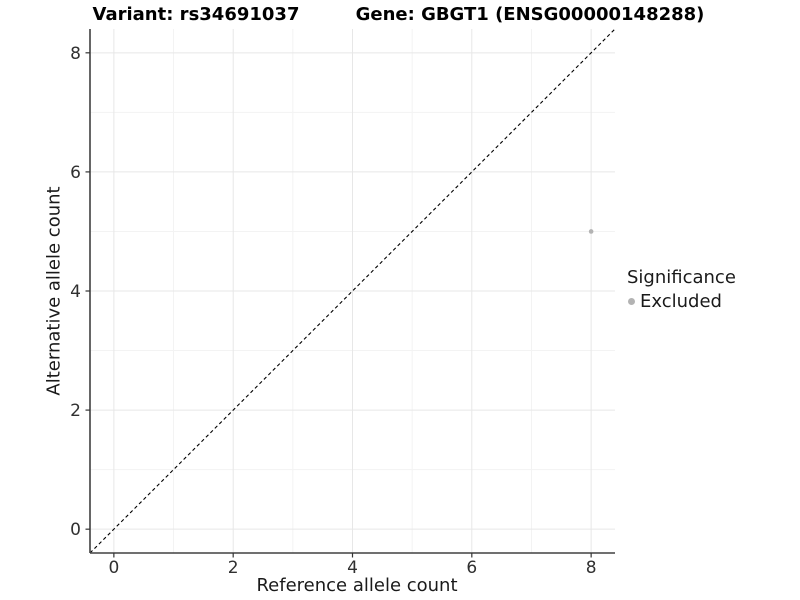  I want to click on legend-item: Excluded, so click(682, 301).